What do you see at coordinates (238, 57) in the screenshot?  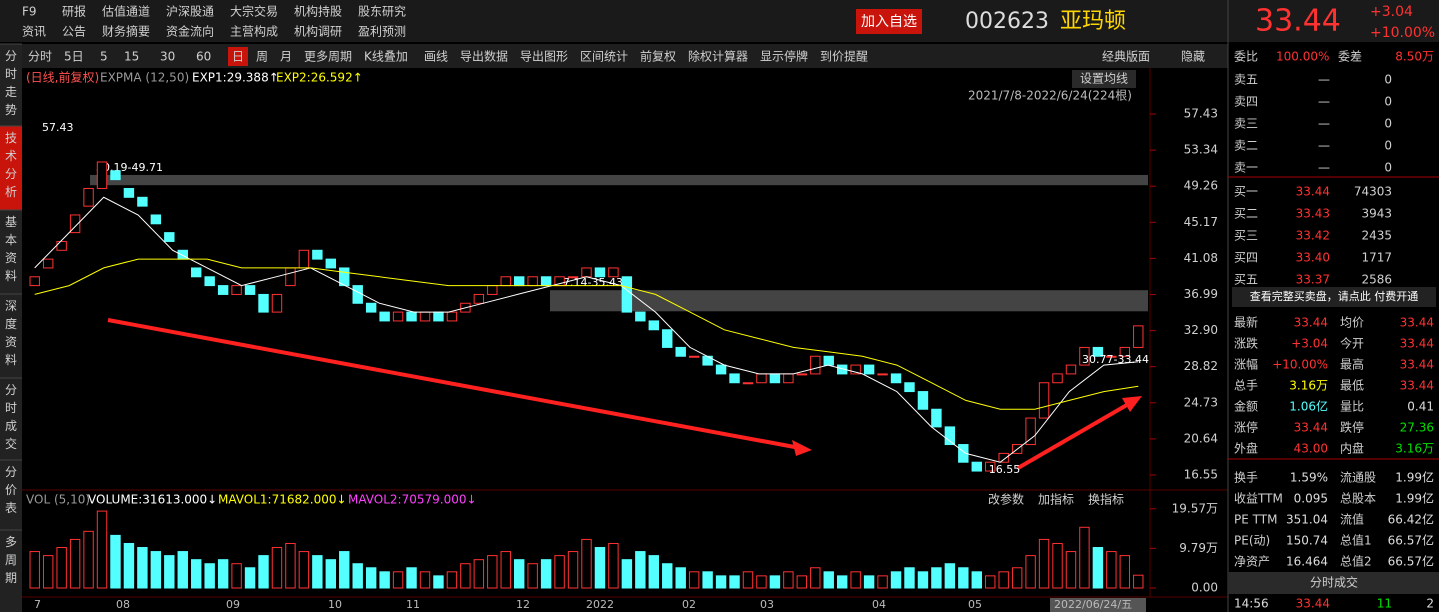 I see `toolbar-item: 日` at bounding box center [238, 57].